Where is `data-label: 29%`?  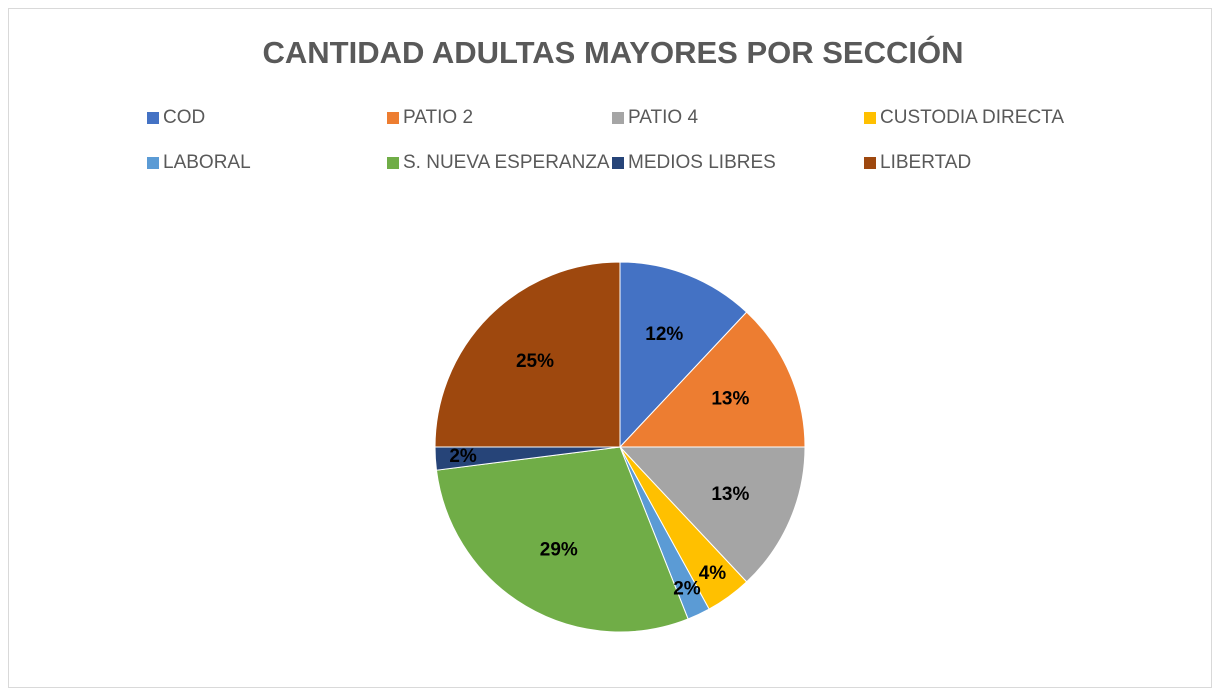 data-label: 29% is located at coordinates (559, 550).